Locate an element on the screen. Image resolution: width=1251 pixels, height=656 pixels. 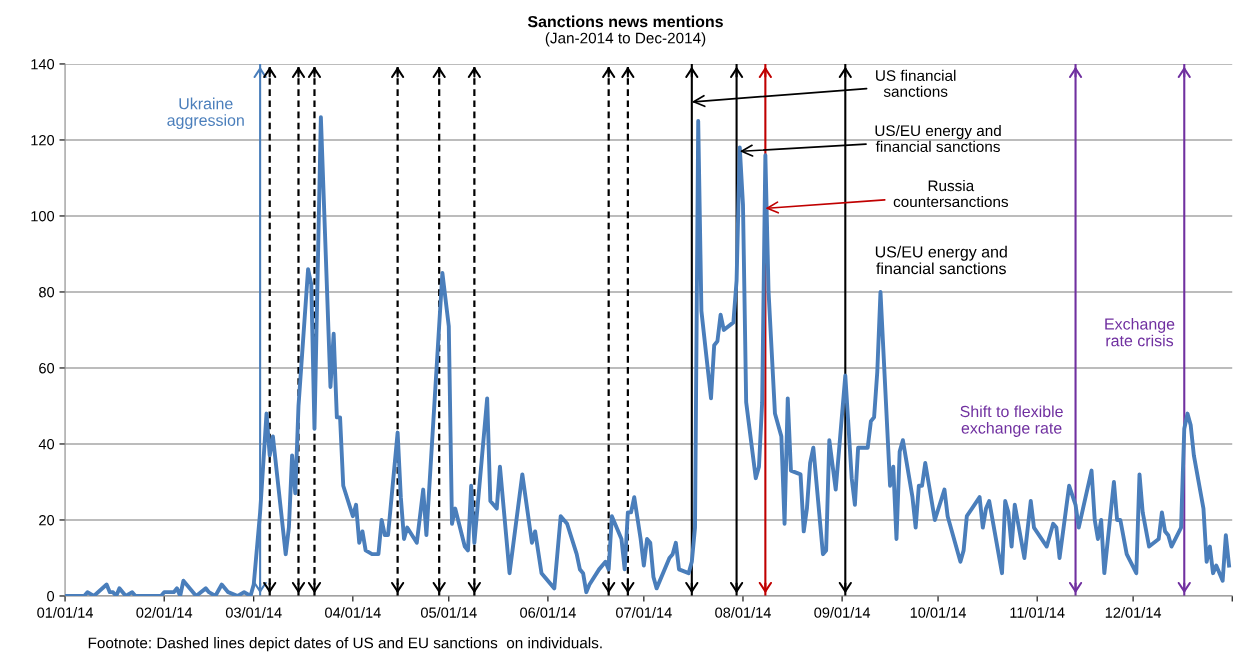
y-tick-label: 20 is located at coordinates (47, 520).